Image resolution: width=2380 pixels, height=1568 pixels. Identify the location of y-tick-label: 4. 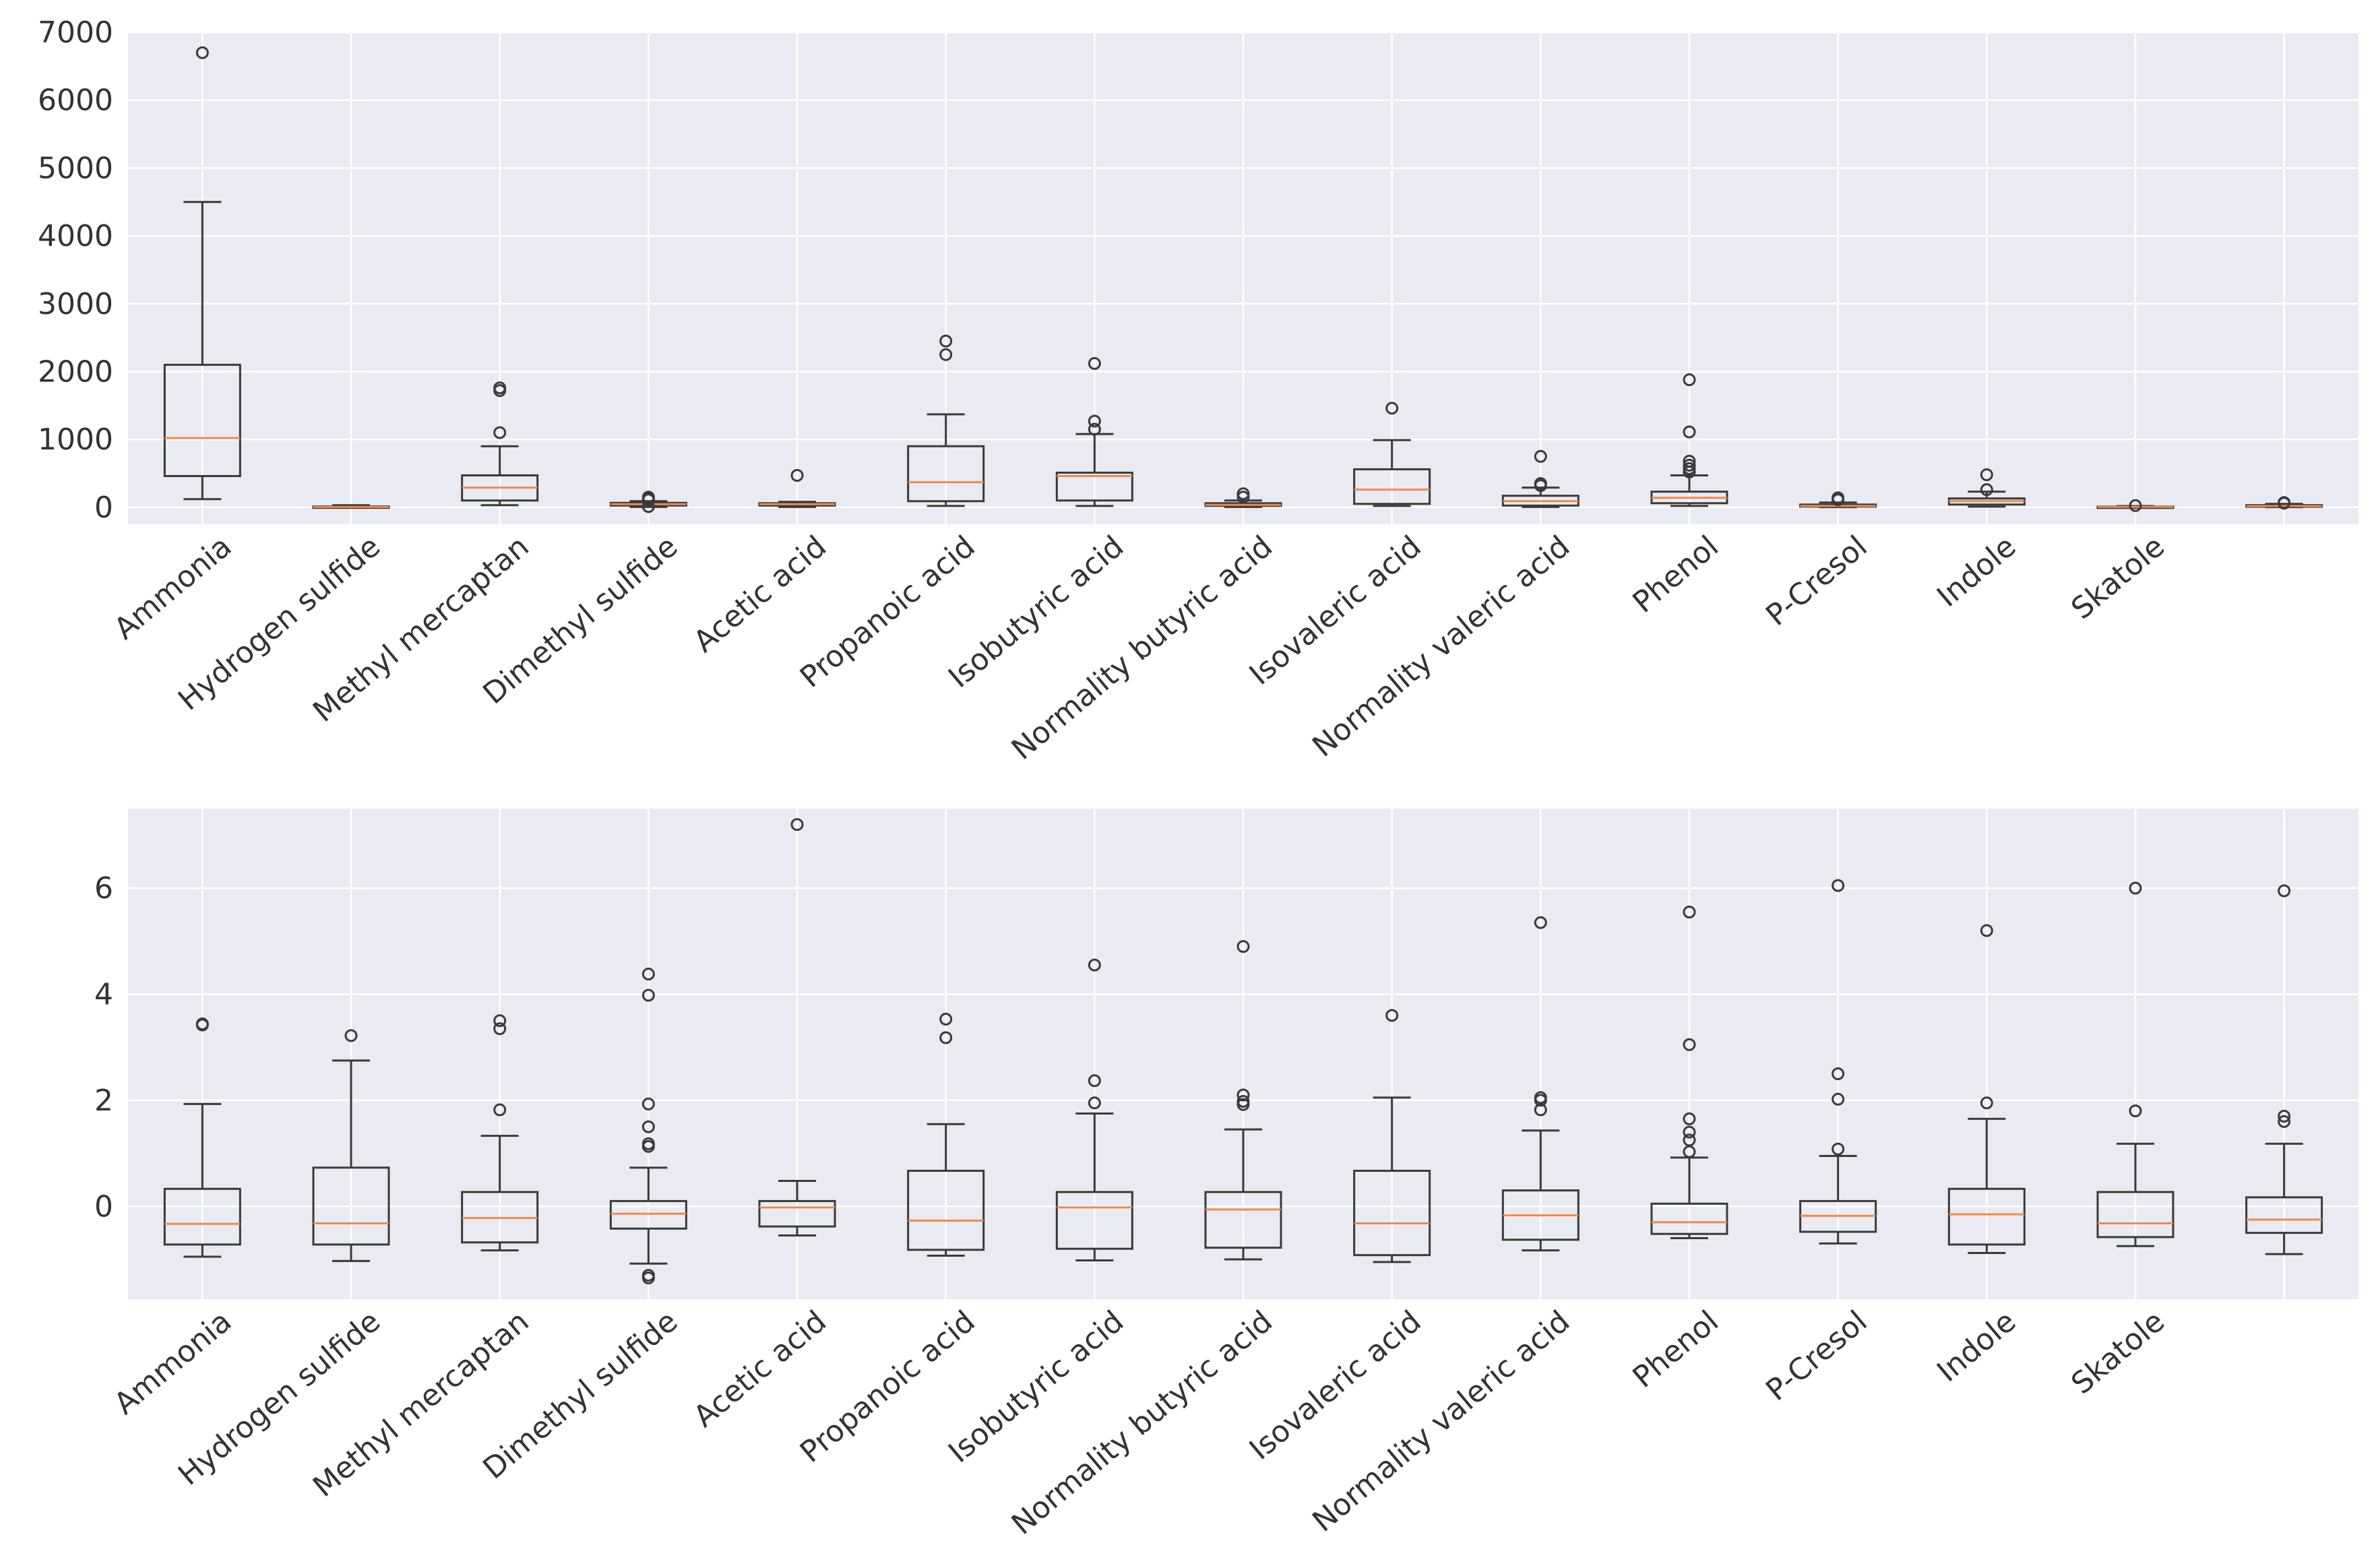
(103, 994).